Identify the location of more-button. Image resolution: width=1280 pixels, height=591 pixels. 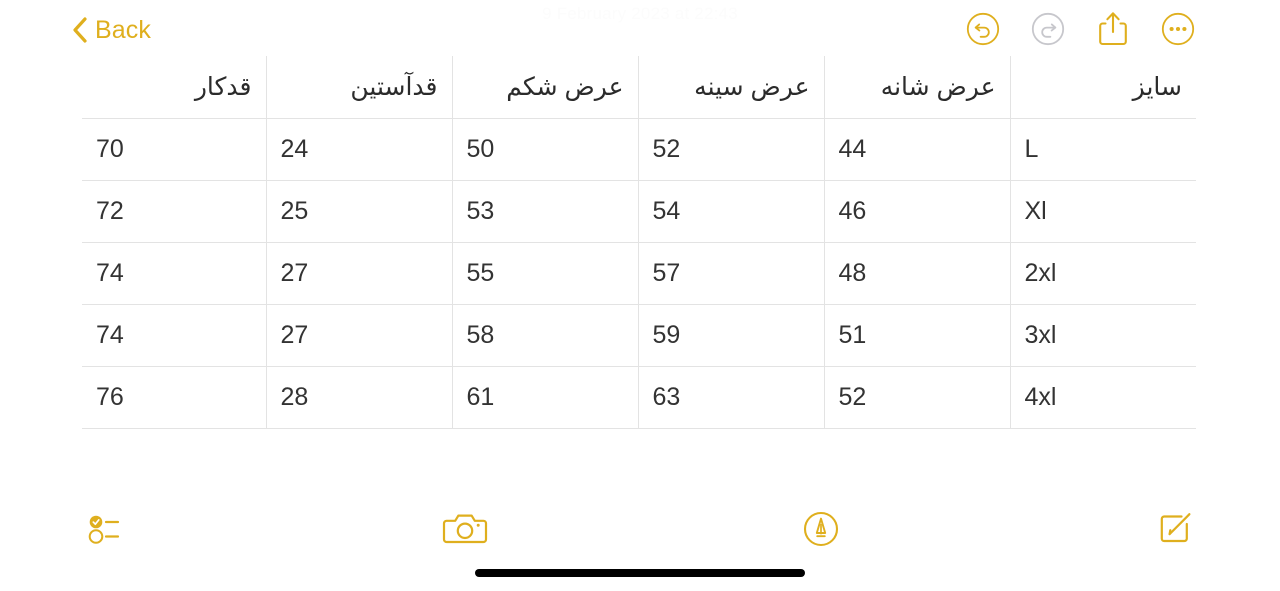
(1178, 31).